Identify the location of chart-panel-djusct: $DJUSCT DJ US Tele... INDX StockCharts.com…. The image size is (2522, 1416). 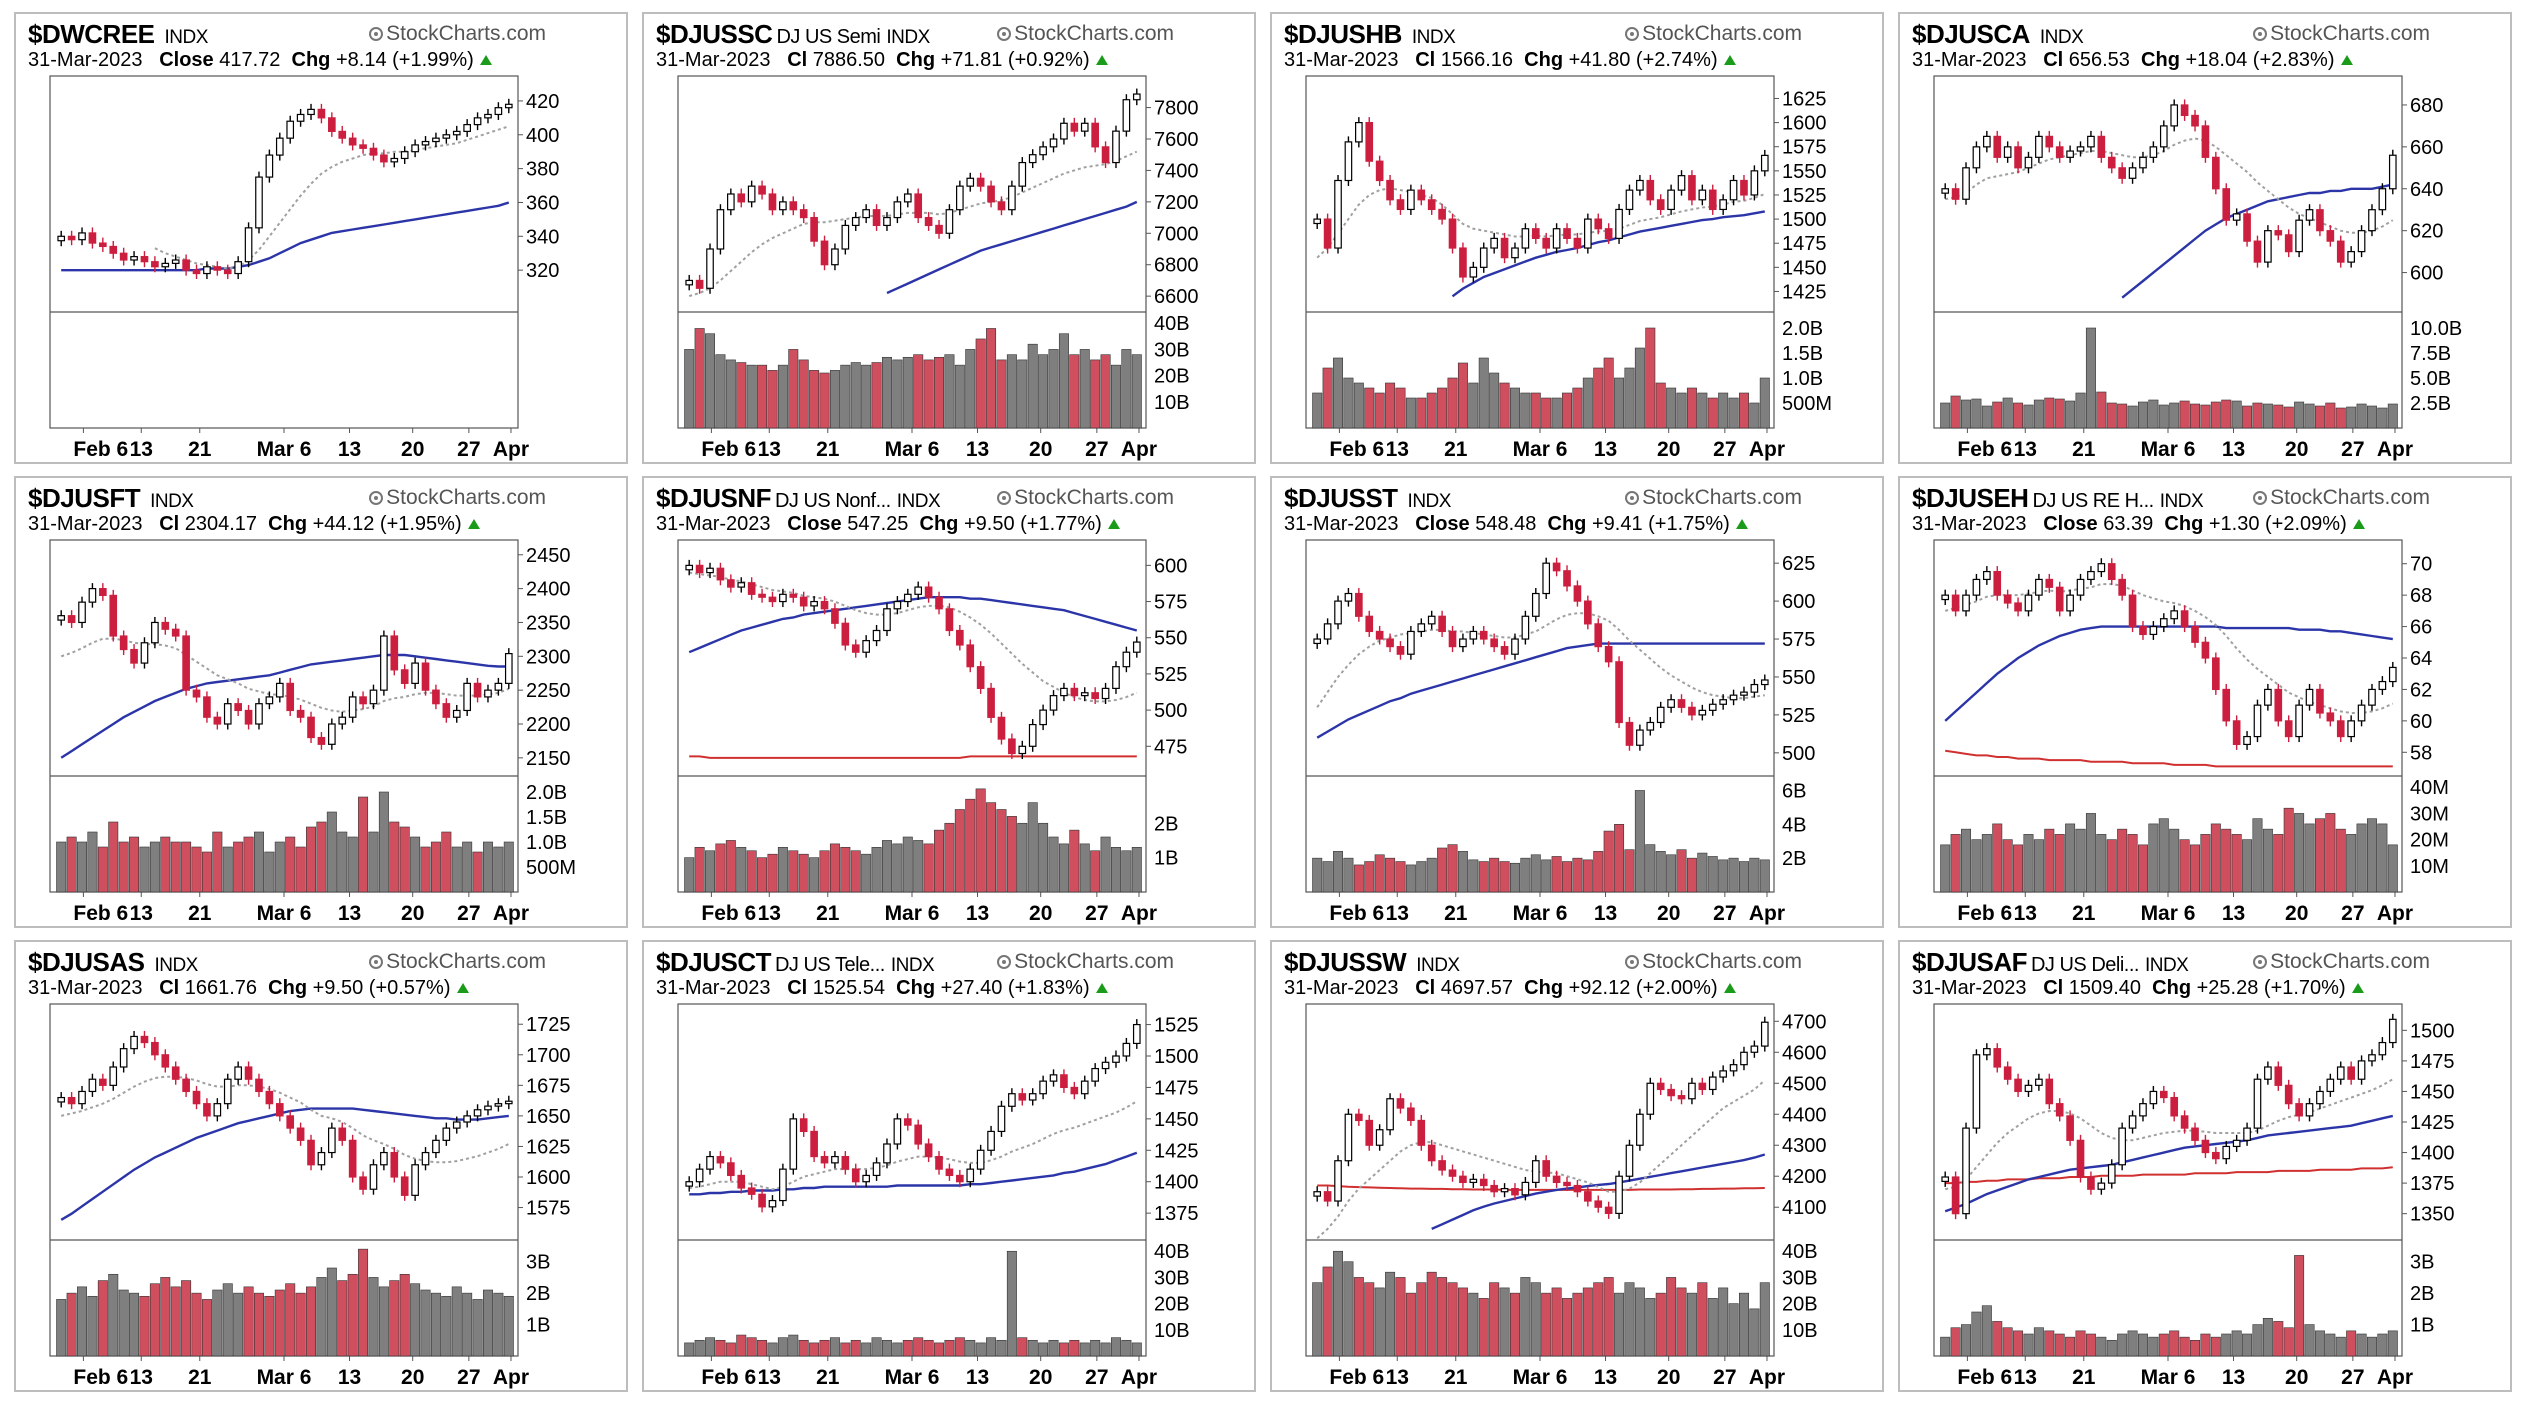
(949, 1166).